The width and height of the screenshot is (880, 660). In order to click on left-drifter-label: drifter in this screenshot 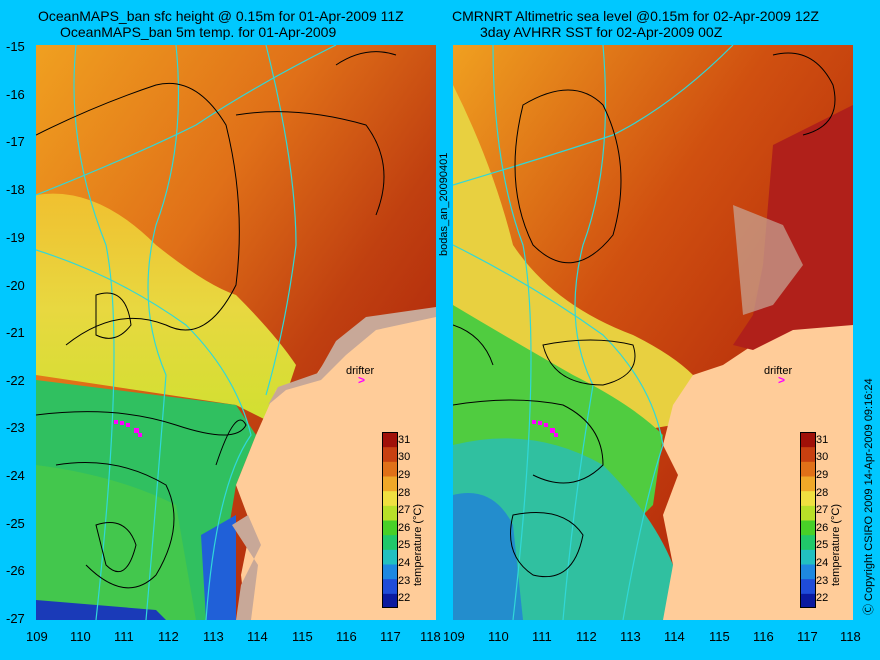, I will do `click(360, 371)`.